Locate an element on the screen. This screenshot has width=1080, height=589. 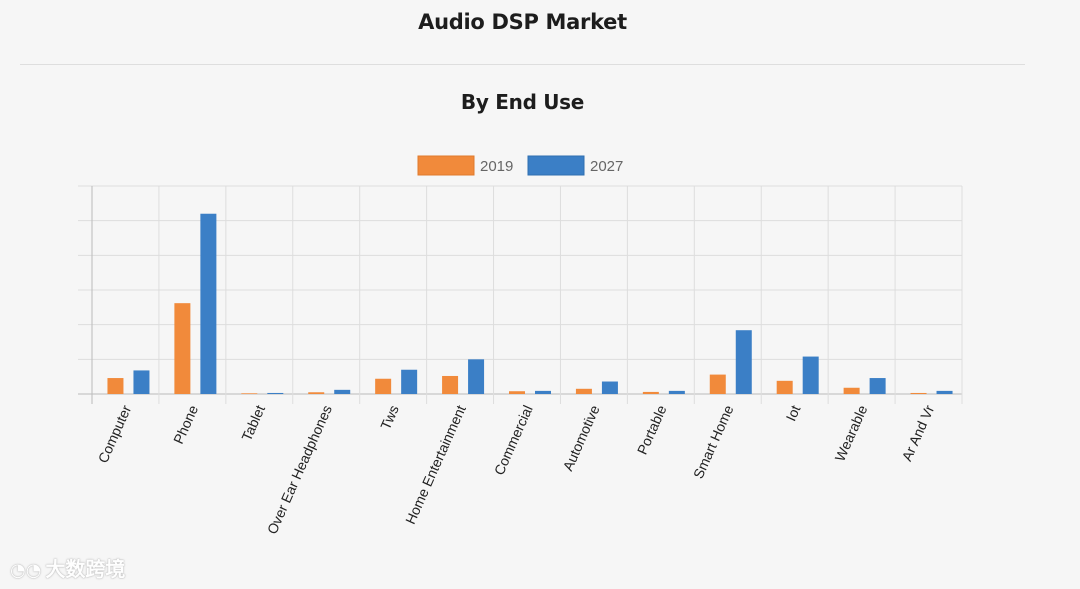
x-tick-label: Portable is located at coordinates (652, 430).